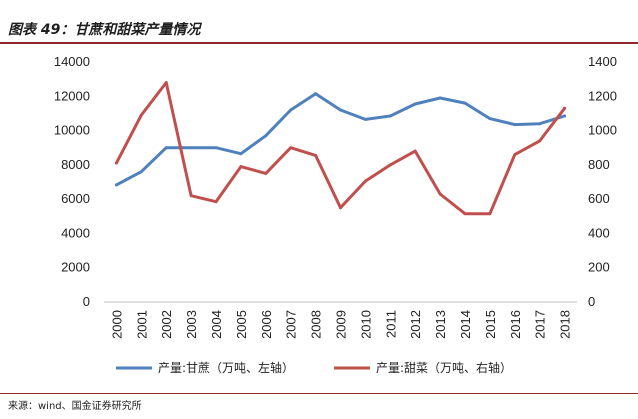  Describe the element at coordinates (515, 324) in the screenshot. I see `x-axis-tick-label: 2016` at that location.